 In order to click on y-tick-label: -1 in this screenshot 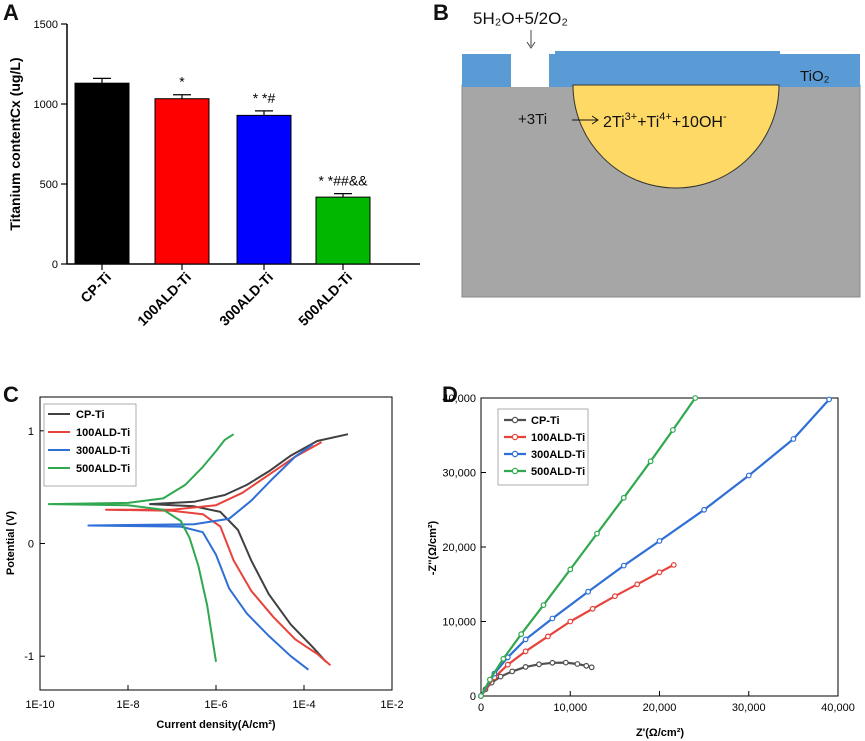, I will do `click(29, 657)`.